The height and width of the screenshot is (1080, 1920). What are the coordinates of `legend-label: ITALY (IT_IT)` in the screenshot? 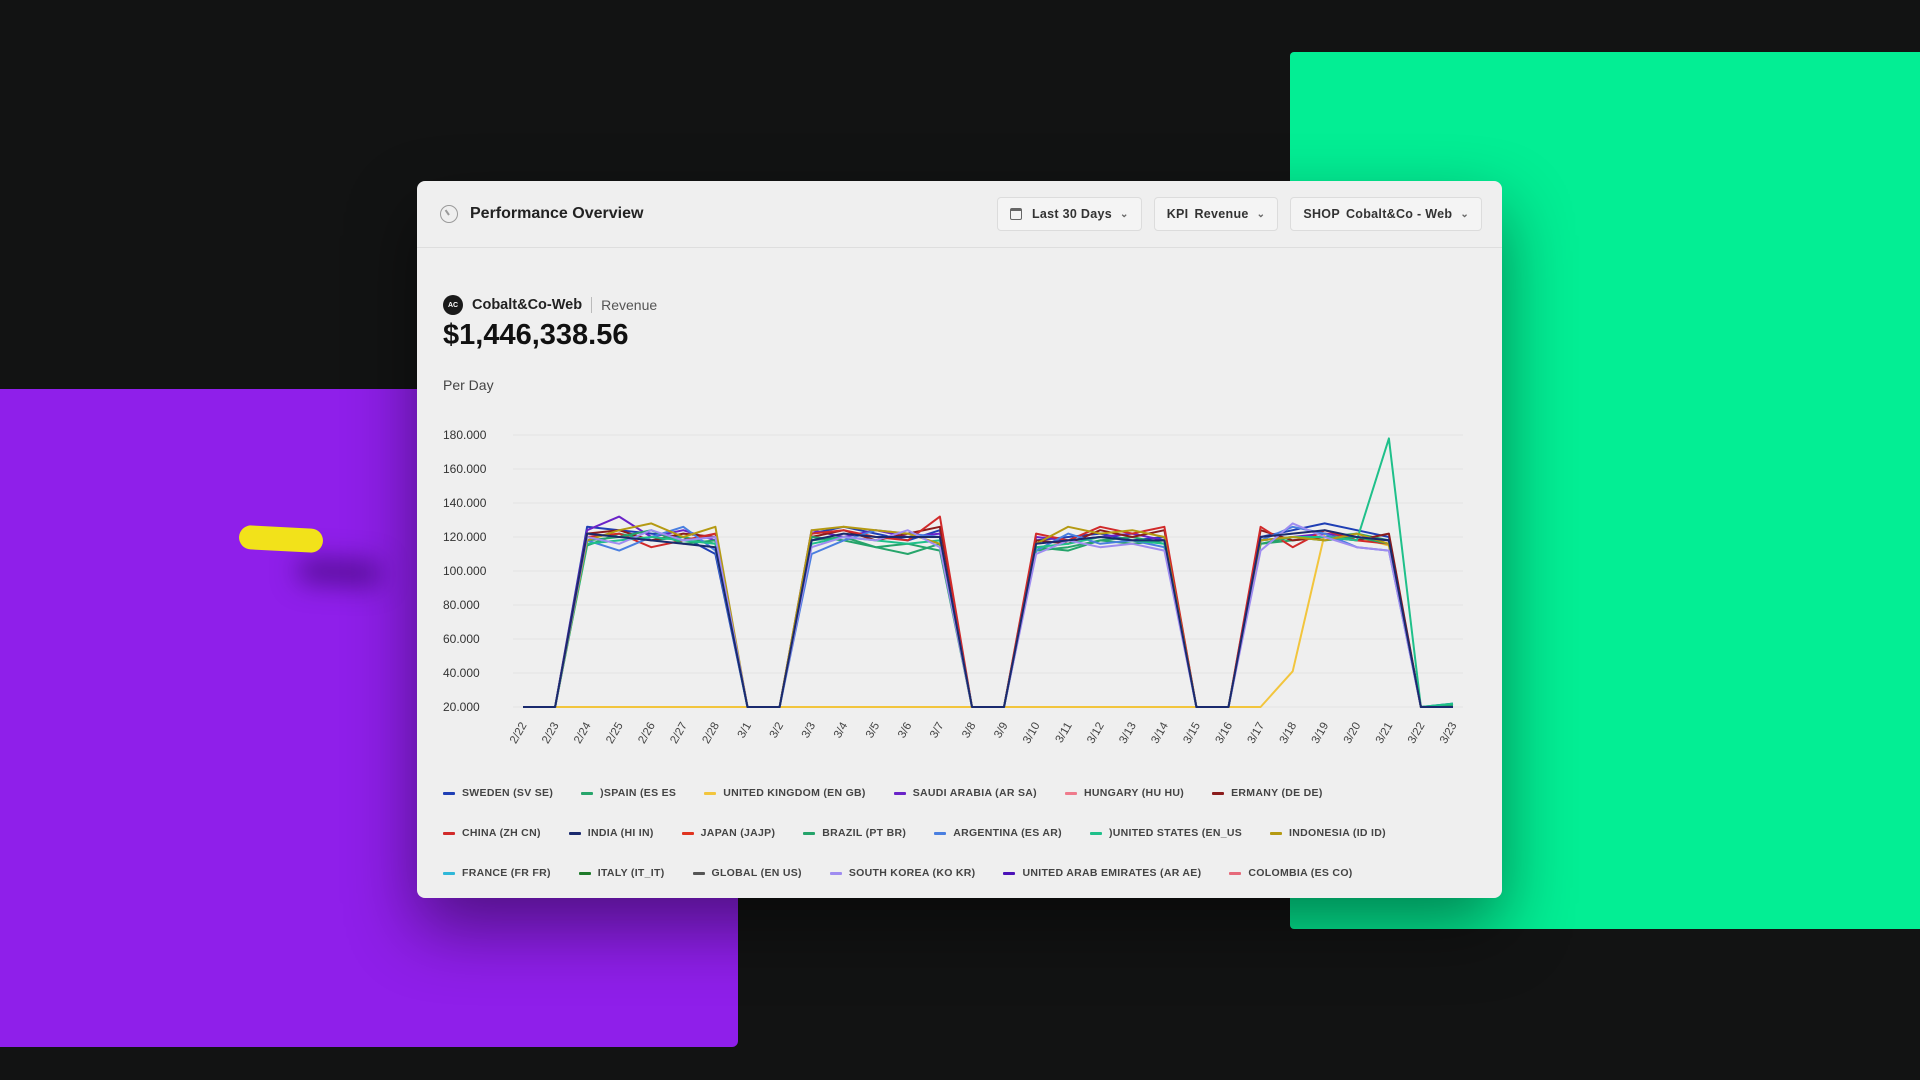 It's located at (631, 873).